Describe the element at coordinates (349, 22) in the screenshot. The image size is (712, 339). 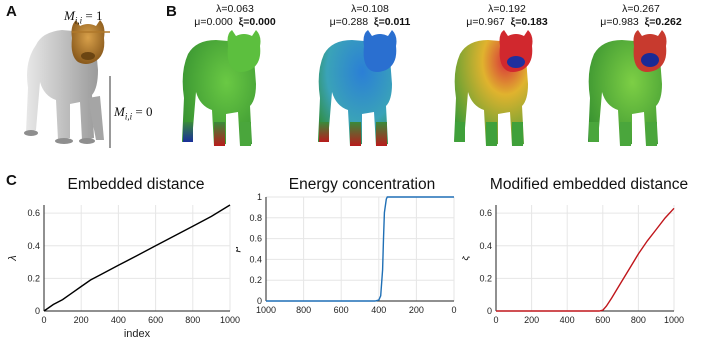
I see `caption-2-mu: μ=0.288` at that location.